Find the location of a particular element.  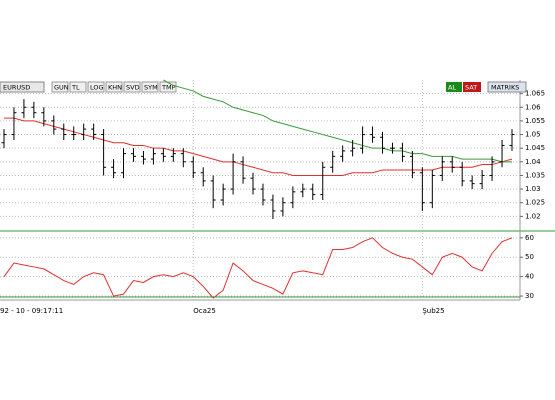

toolbar-button-label: SYM is located at coordinates (151, 88).